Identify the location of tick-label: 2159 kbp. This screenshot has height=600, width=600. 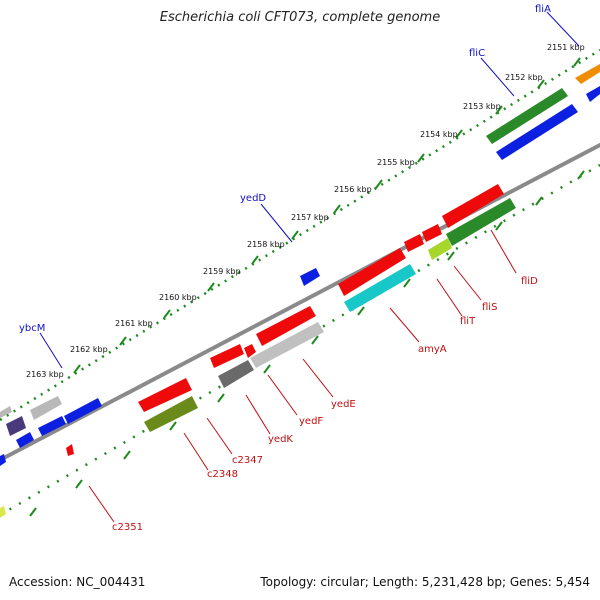
(222, 271).